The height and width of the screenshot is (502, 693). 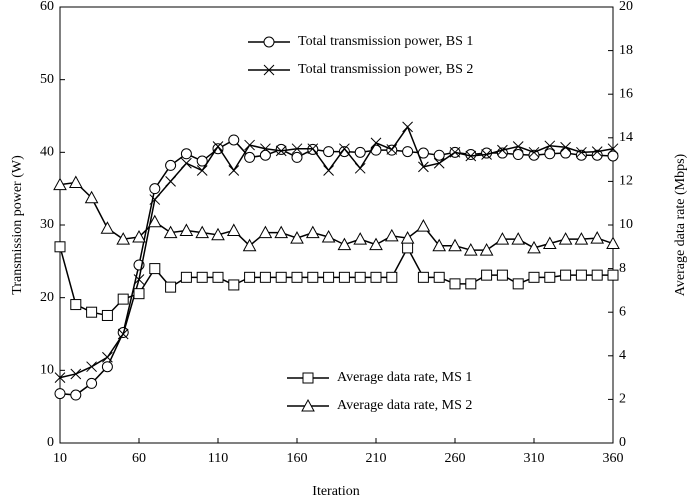 What do you see at coordinates (622, 311) in the screenshot?
I see `y2-tick-label: 6` at bounding box center [622, 311].